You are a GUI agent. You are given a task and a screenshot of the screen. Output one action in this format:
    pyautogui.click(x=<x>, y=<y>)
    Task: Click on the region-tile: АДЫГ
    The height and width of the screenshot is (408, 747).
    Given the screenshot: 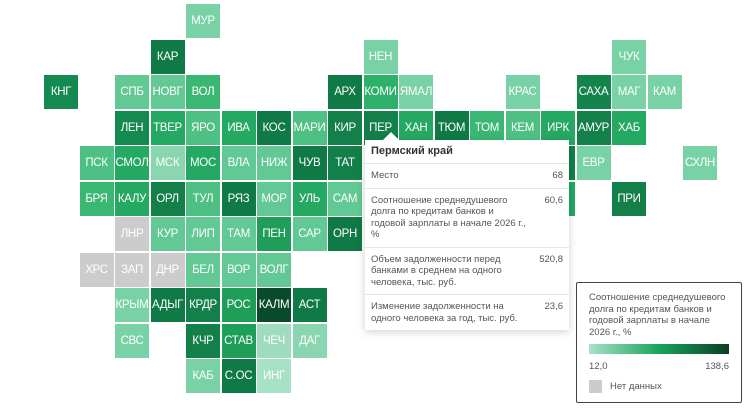 What is the action you would take?
    pyautogui.click(x=167, y=305)
    